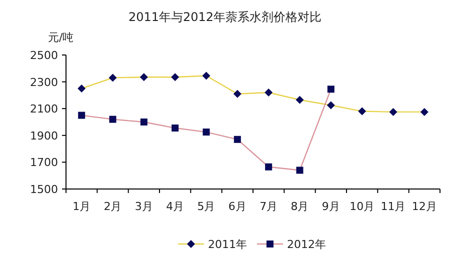 This screenshot has height=260, width=450. Describe the element at coordinates (206, 206) in the screenshot. I see `x-tick-label: 5月` at that location.